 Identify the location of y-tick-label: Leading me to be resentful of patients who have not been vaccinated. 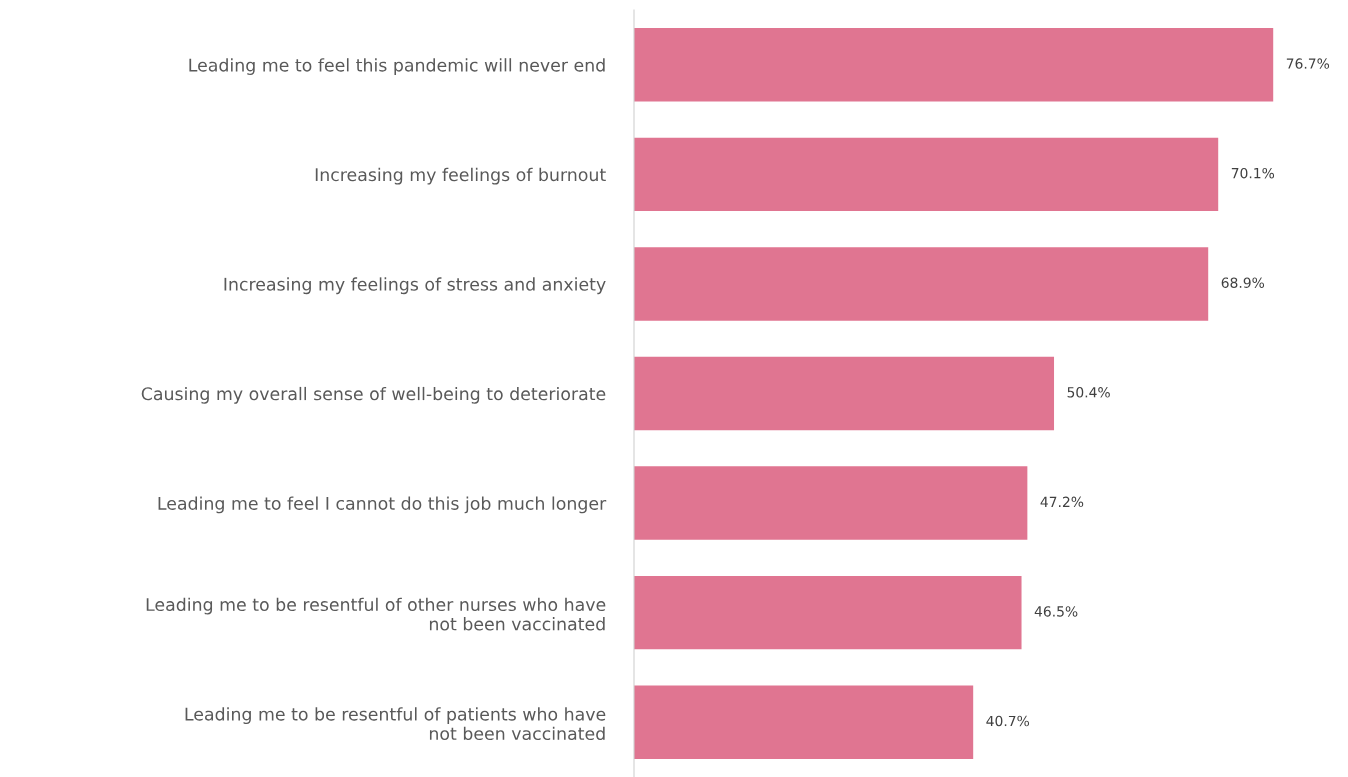
(395, 724).